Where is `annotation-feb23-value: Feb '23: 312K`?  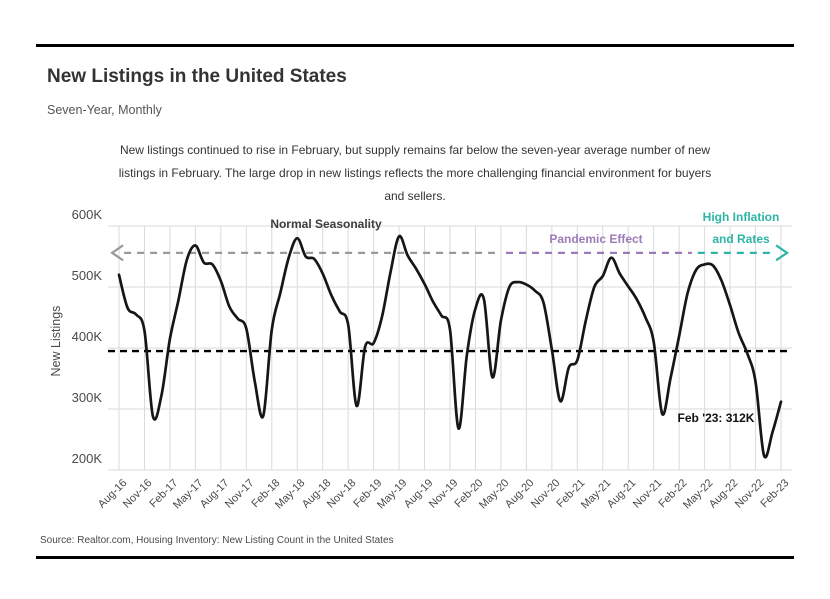 annotation-feb23-value: Feb '23: 312K is located at coordinates (716, 418).